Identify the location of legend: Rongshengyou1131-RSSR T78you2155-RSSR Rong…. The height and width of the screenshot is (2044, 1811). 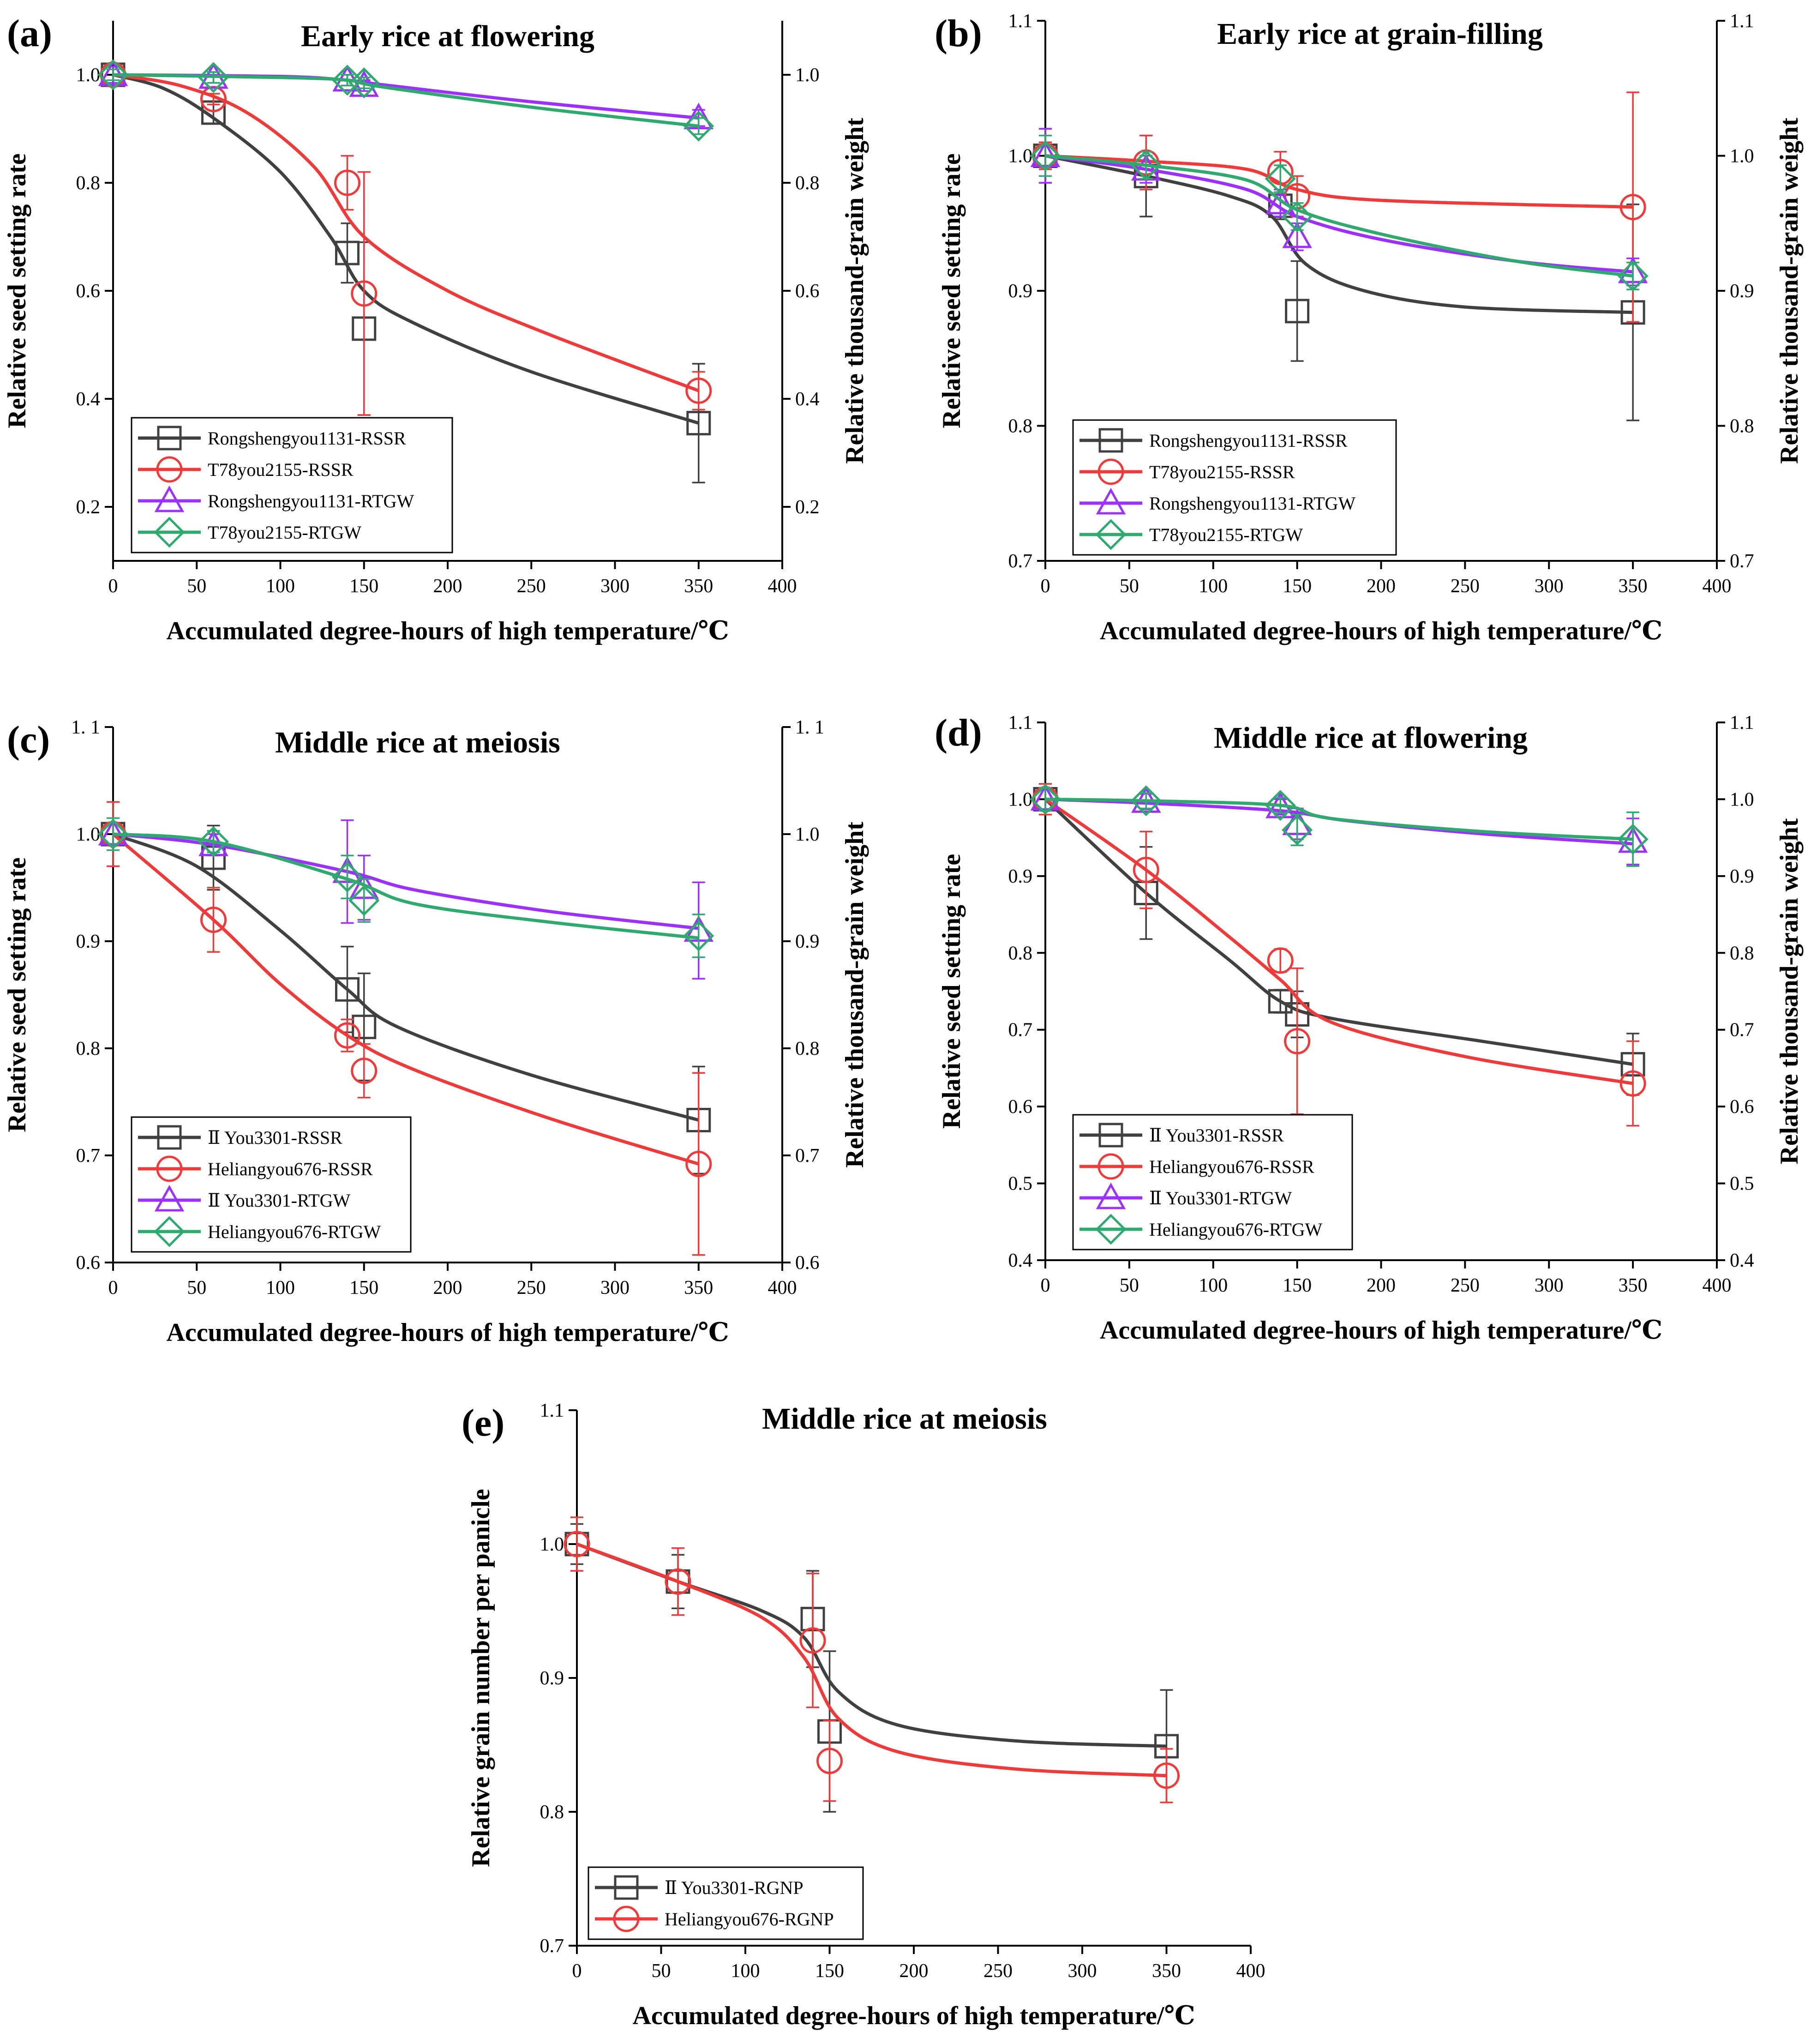
(1234, 487).